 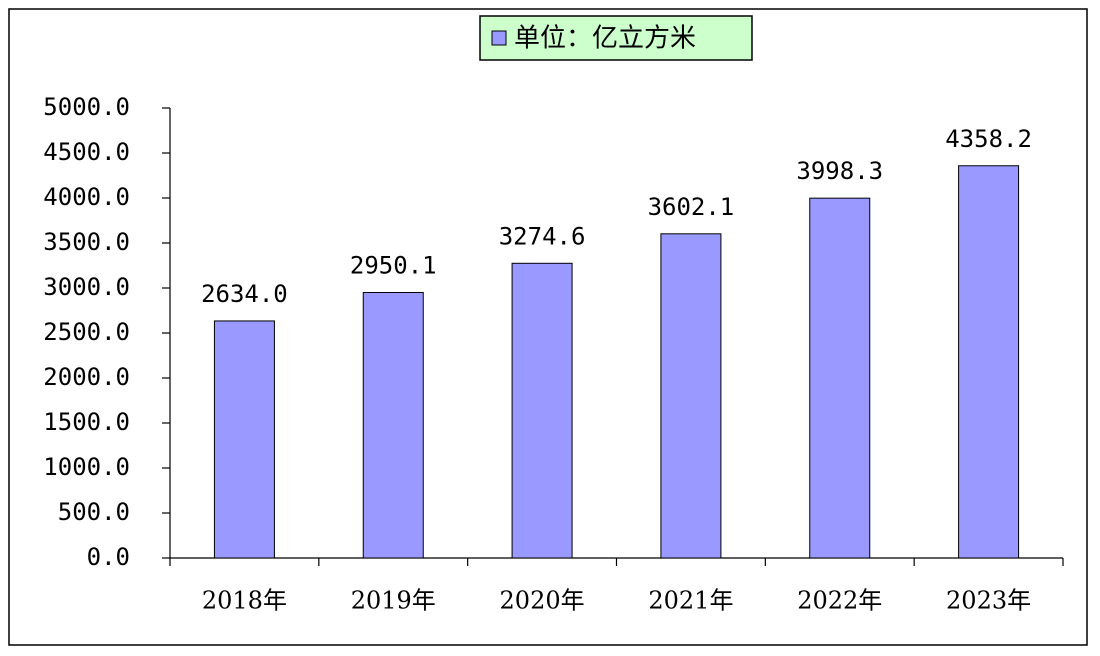 What do you see at coordinates (393, 265) in the screenshot?
I see `value-label: 2950.1` at bounding box center [393, 265].